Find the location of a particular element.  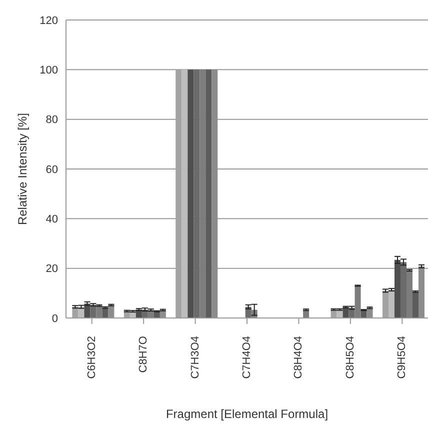

y-tick-label: 80 is located at coordinates (52, 120).